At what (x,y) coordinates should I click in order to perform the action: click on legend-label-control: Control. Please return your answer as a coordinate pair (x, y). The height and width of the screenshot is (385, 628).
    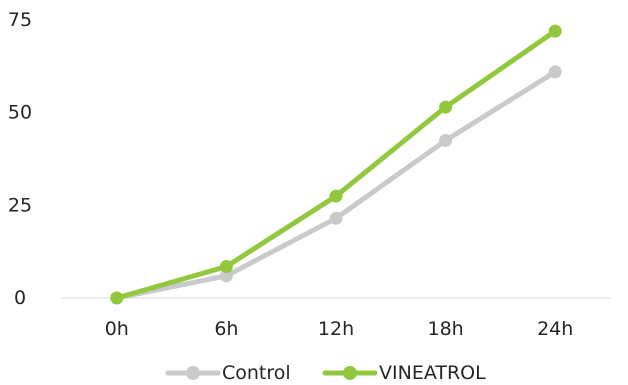
    Looking at the image, I should click on (256, 373).